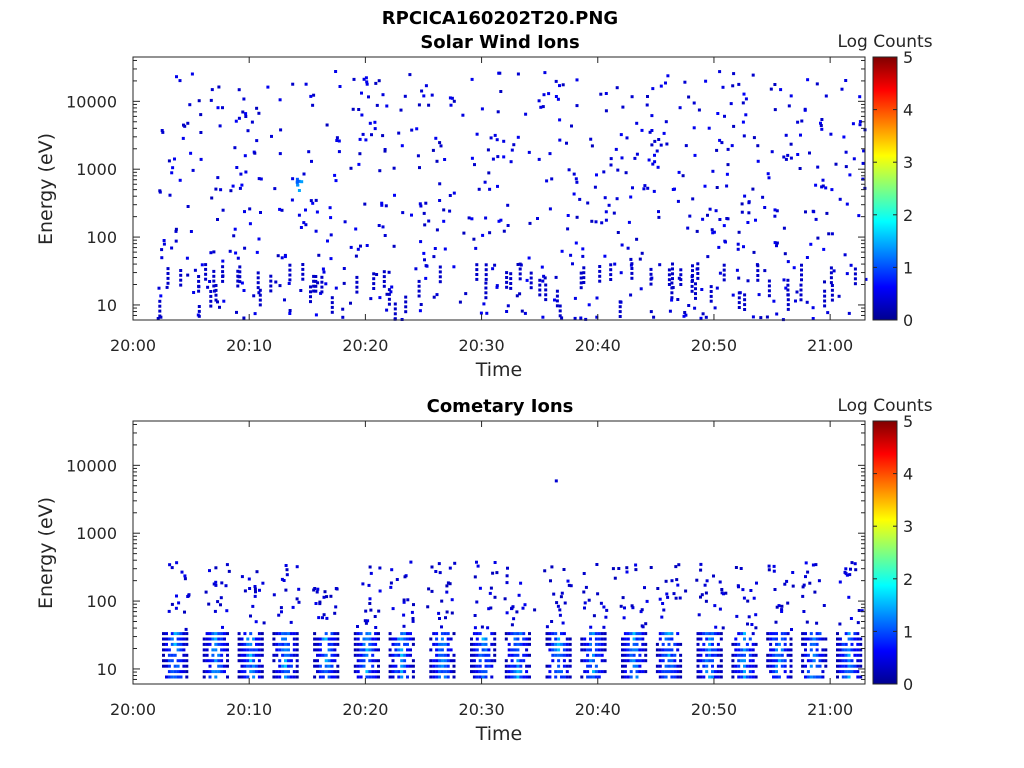 This screenshot has height=768, width=1024. I want to click on y-axis-label: Energy (eV), so click(46, 553).